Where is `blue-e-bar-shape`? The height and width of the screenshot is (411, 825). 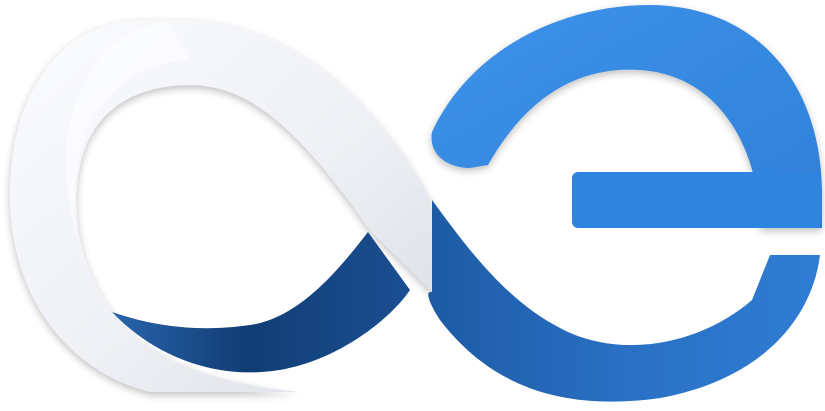 blue-e-bar-shape is located at coordinates (696, 200).